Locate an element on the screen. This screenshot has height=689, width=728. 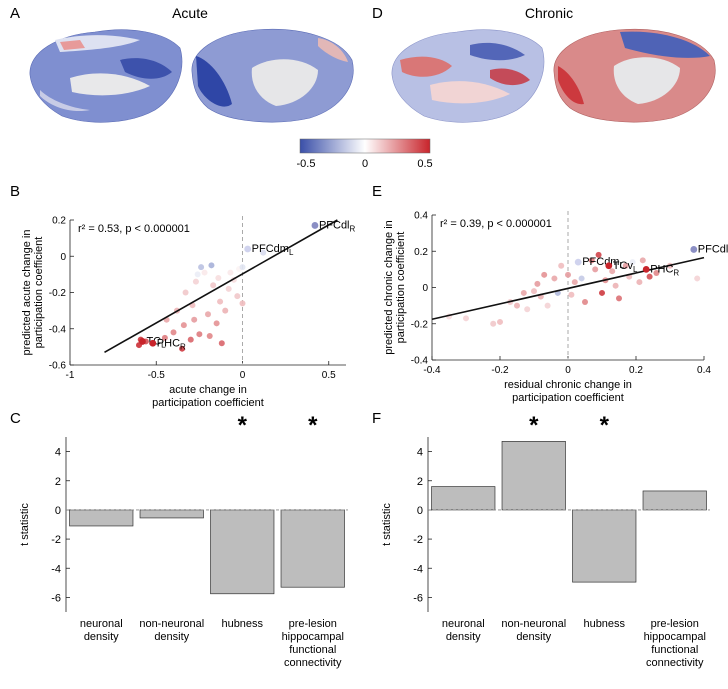
panel-title-chronic: Chronic is located at coordinates (549, 13).